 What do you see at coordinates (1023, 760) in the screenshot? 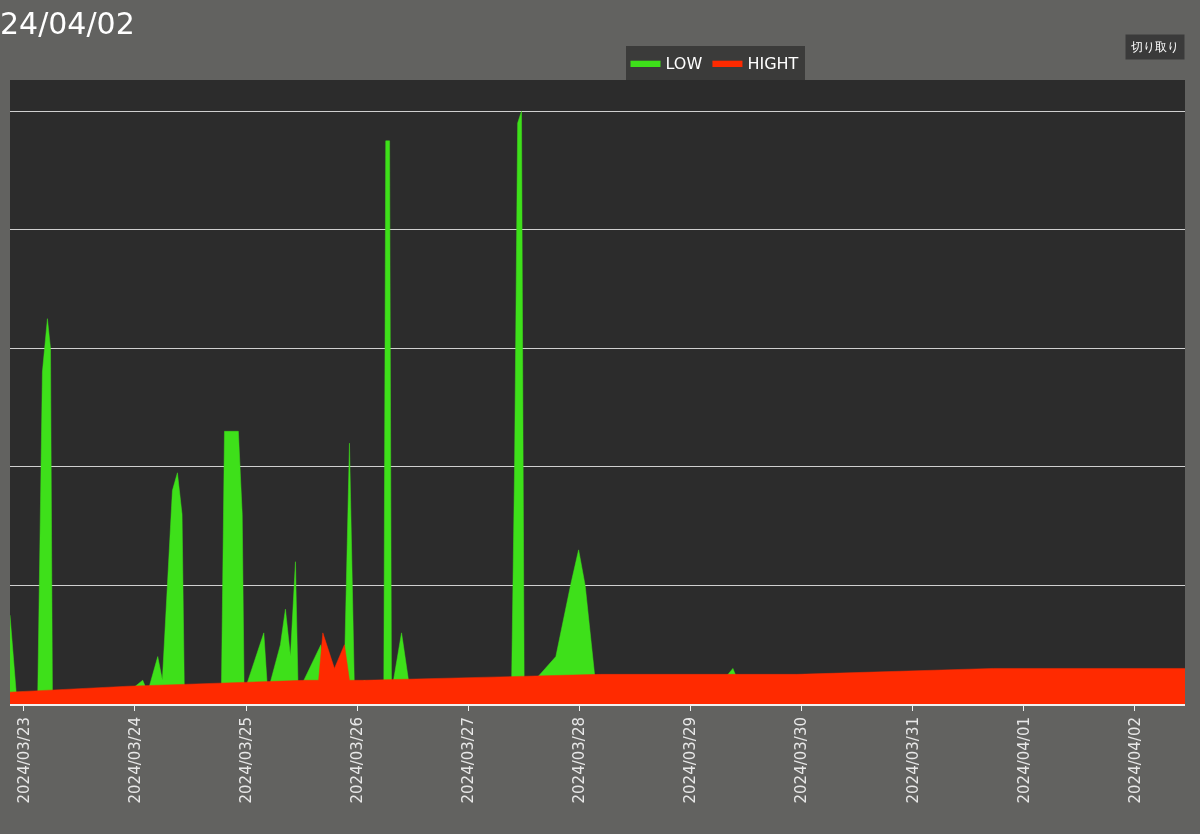
I see `x-tick-label: 2024/04/01` at bounding box center [1023, 760].